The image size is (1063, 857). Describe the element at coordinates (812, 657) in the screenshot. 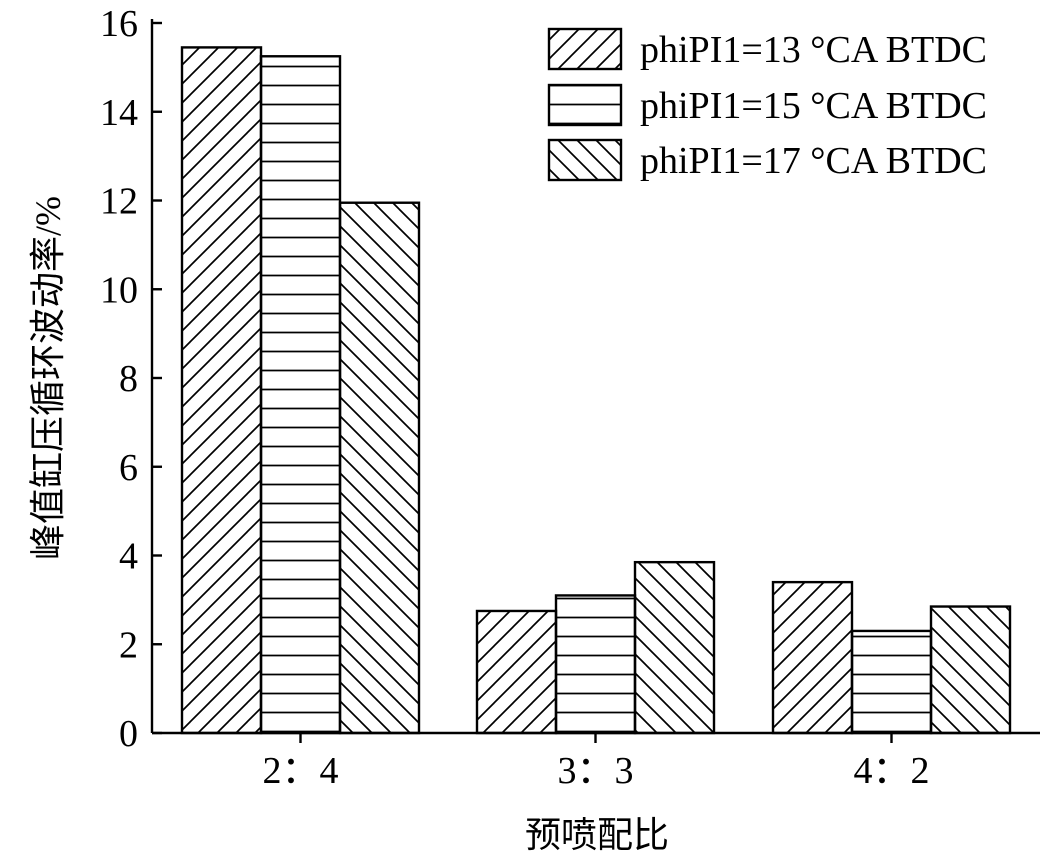

I see `bar-4：2-series-1` at that location.